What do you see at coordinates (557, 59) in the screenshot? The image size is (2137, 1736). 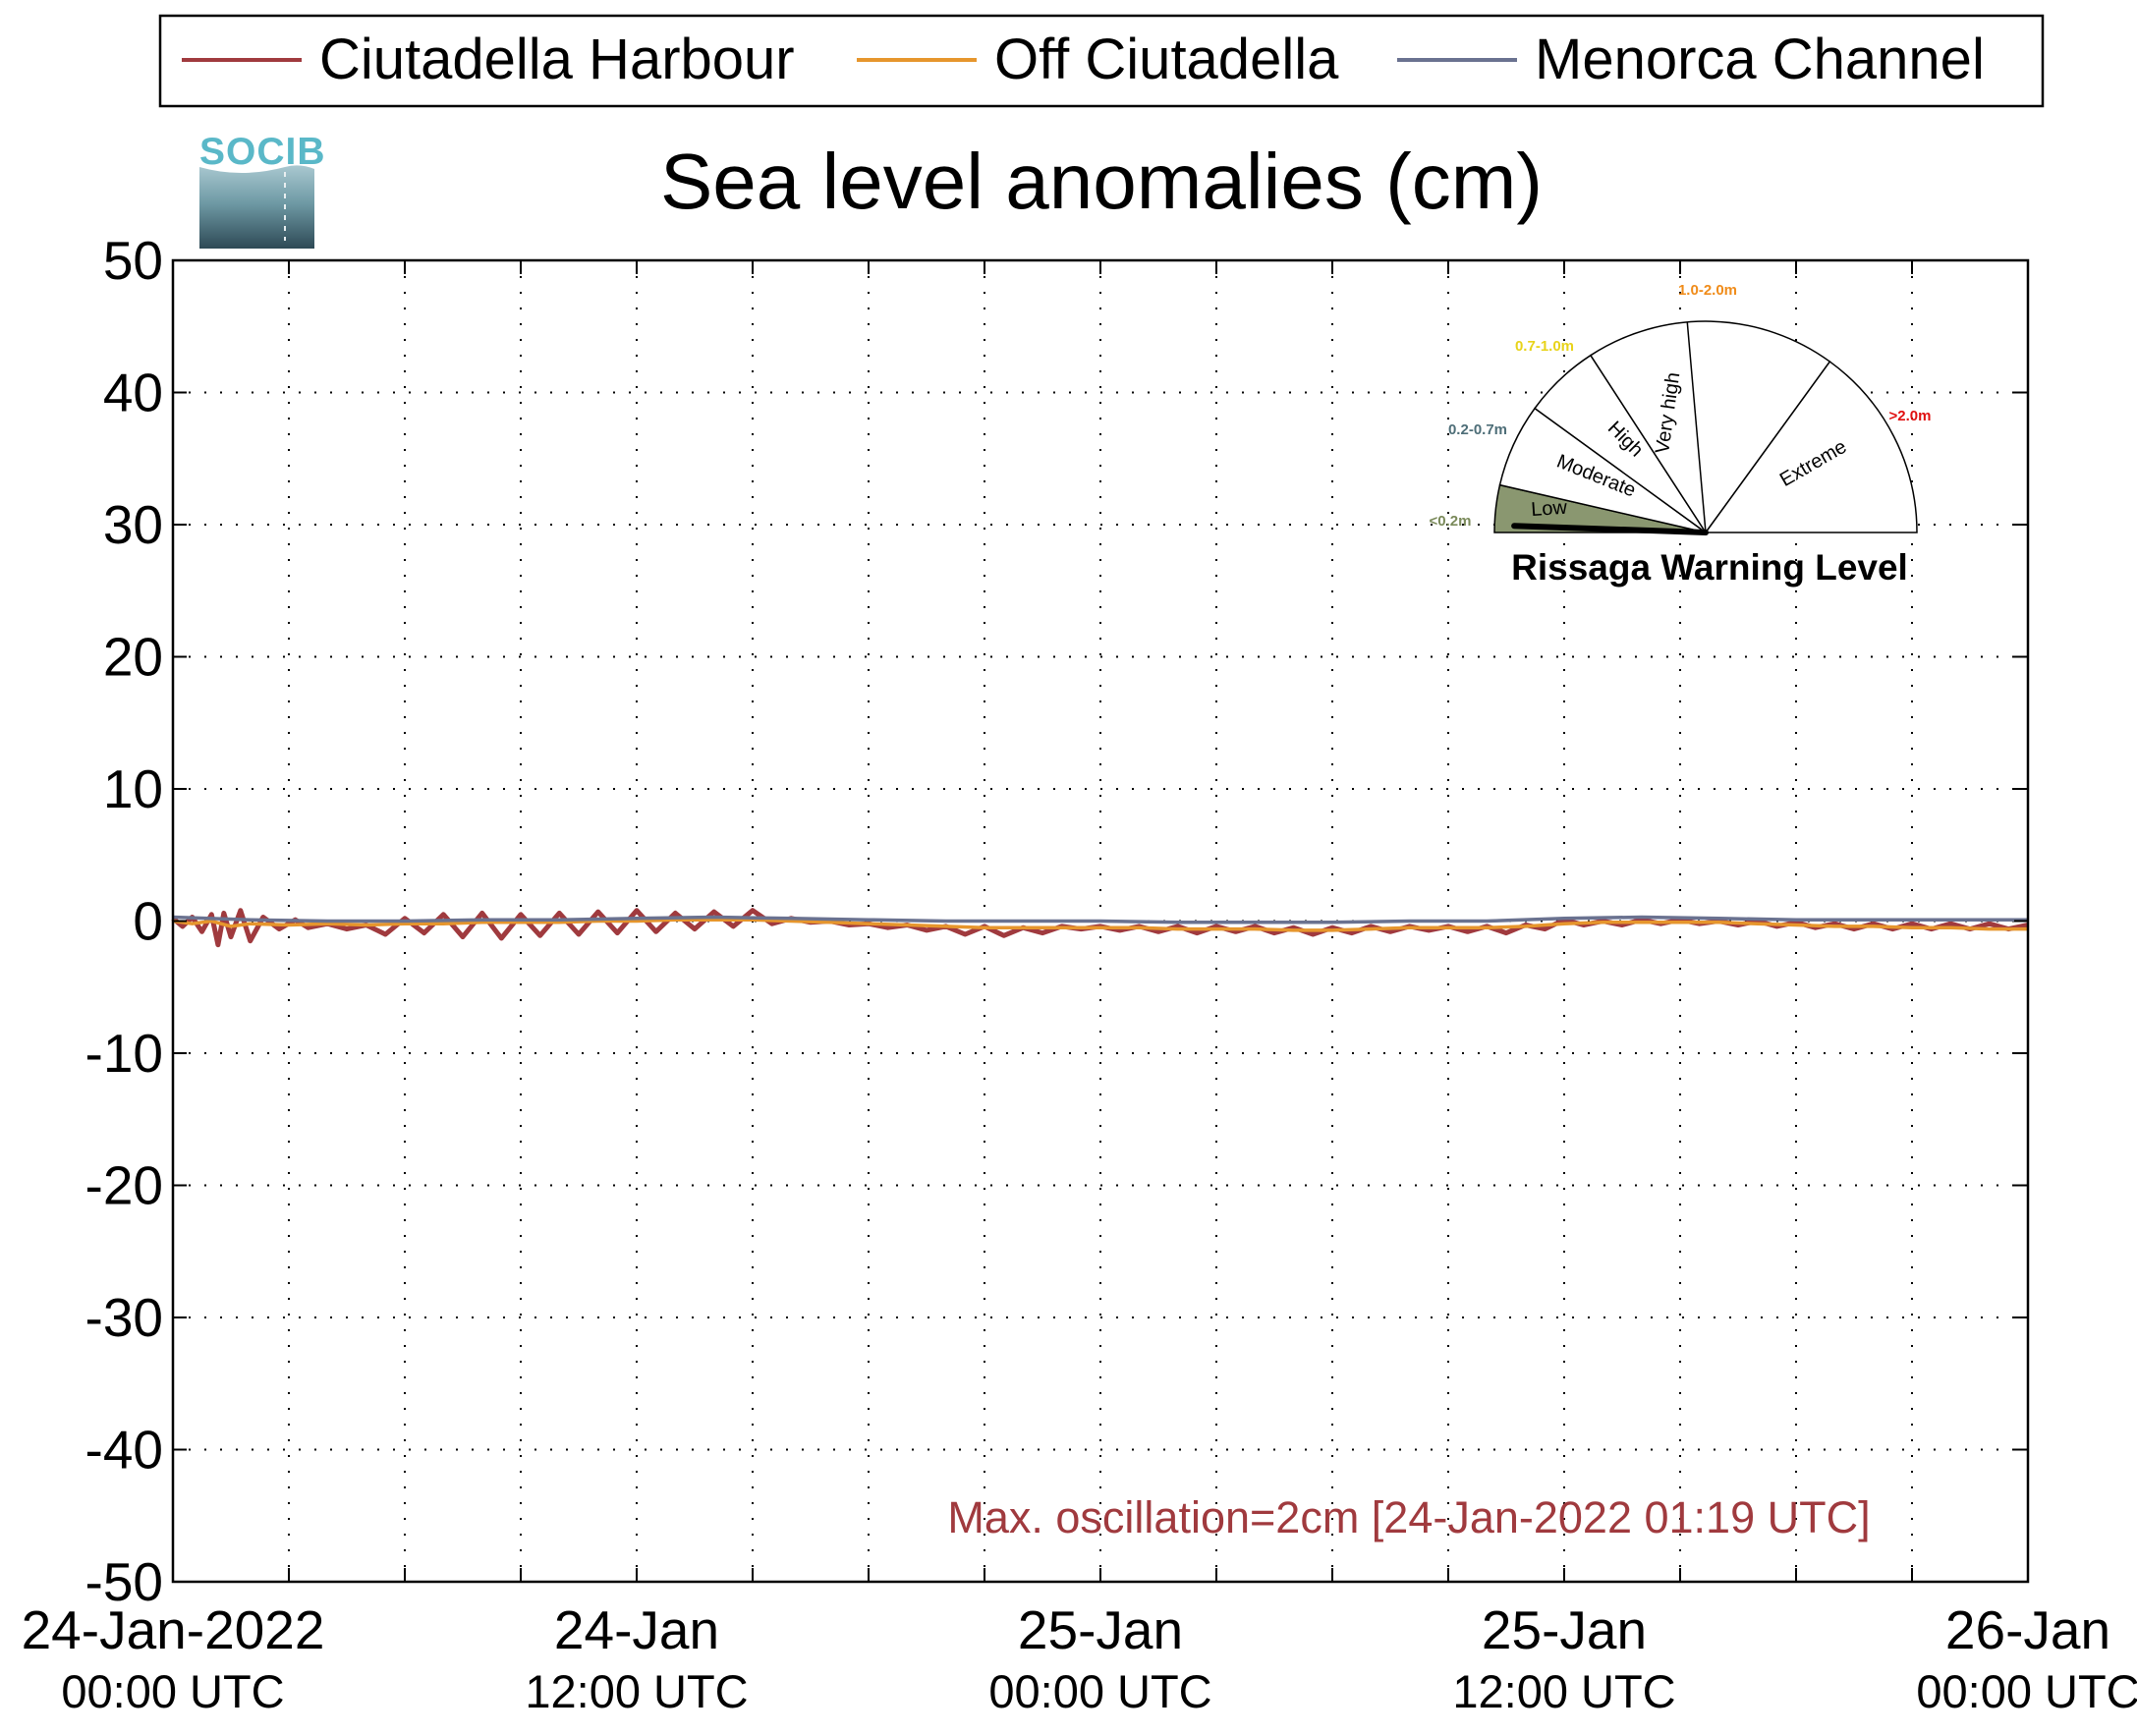 I see `legend-label: Ciutadella Harbour` at bounding box center [557, 59].